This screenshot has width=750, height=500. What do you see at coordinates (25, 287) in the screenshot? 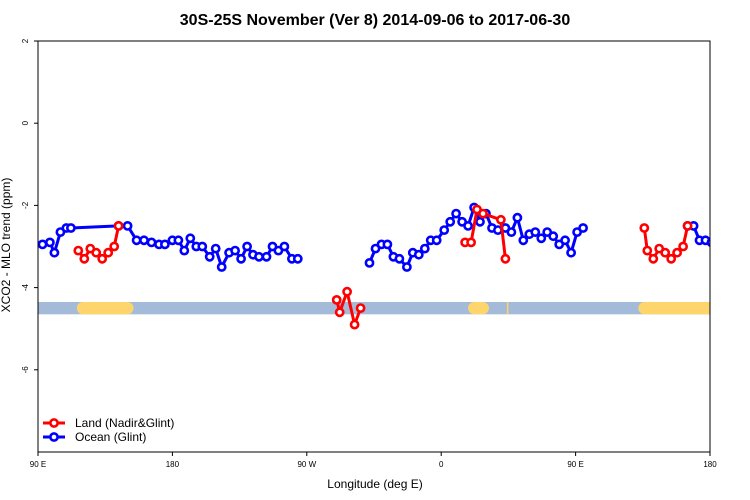
I see `y-tick-label: -4` at bounding box center [25, 287].